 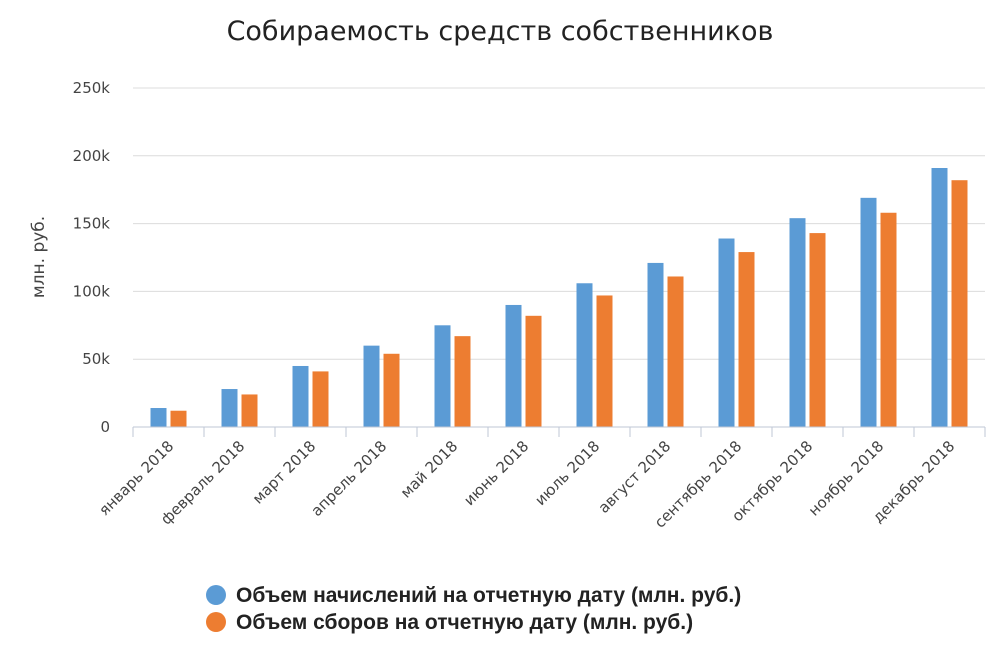 I want to click on y-axis: 0 50k 100k 150k 200k 250k, so click(x=92, y=257).